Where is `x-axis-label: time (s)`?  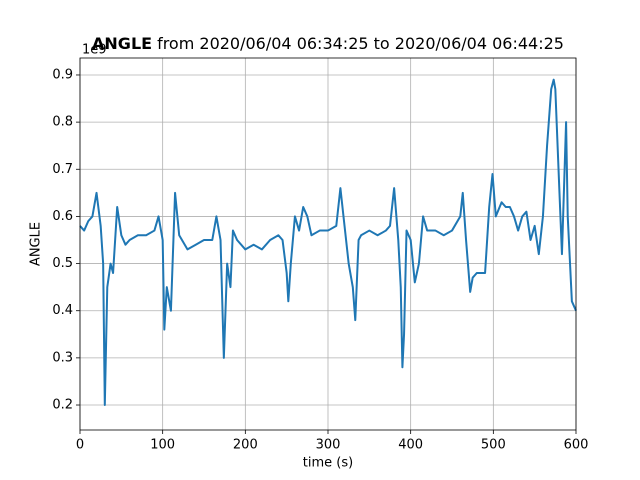 x-axis-label: time (s) is located at coordinates (328, 463).